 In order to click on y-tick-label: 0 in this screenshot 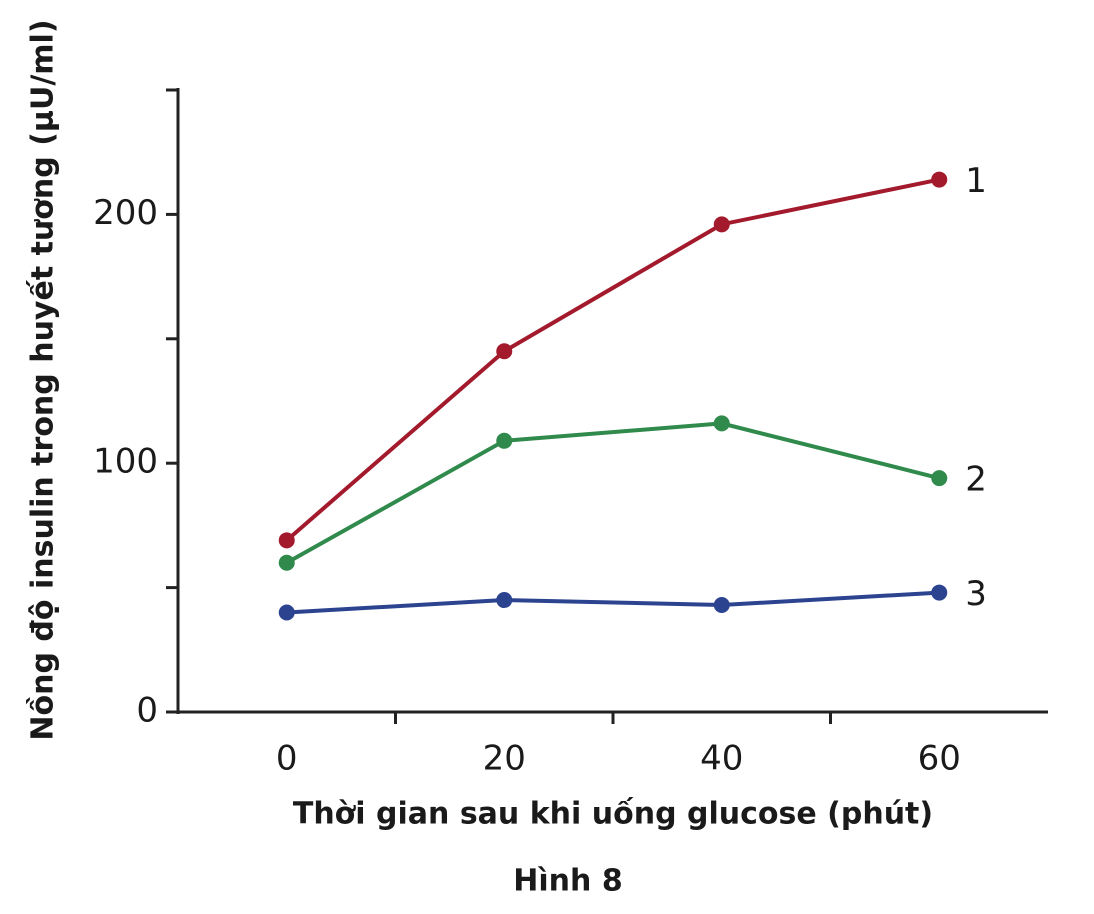, I will do `click(147, 711)`.